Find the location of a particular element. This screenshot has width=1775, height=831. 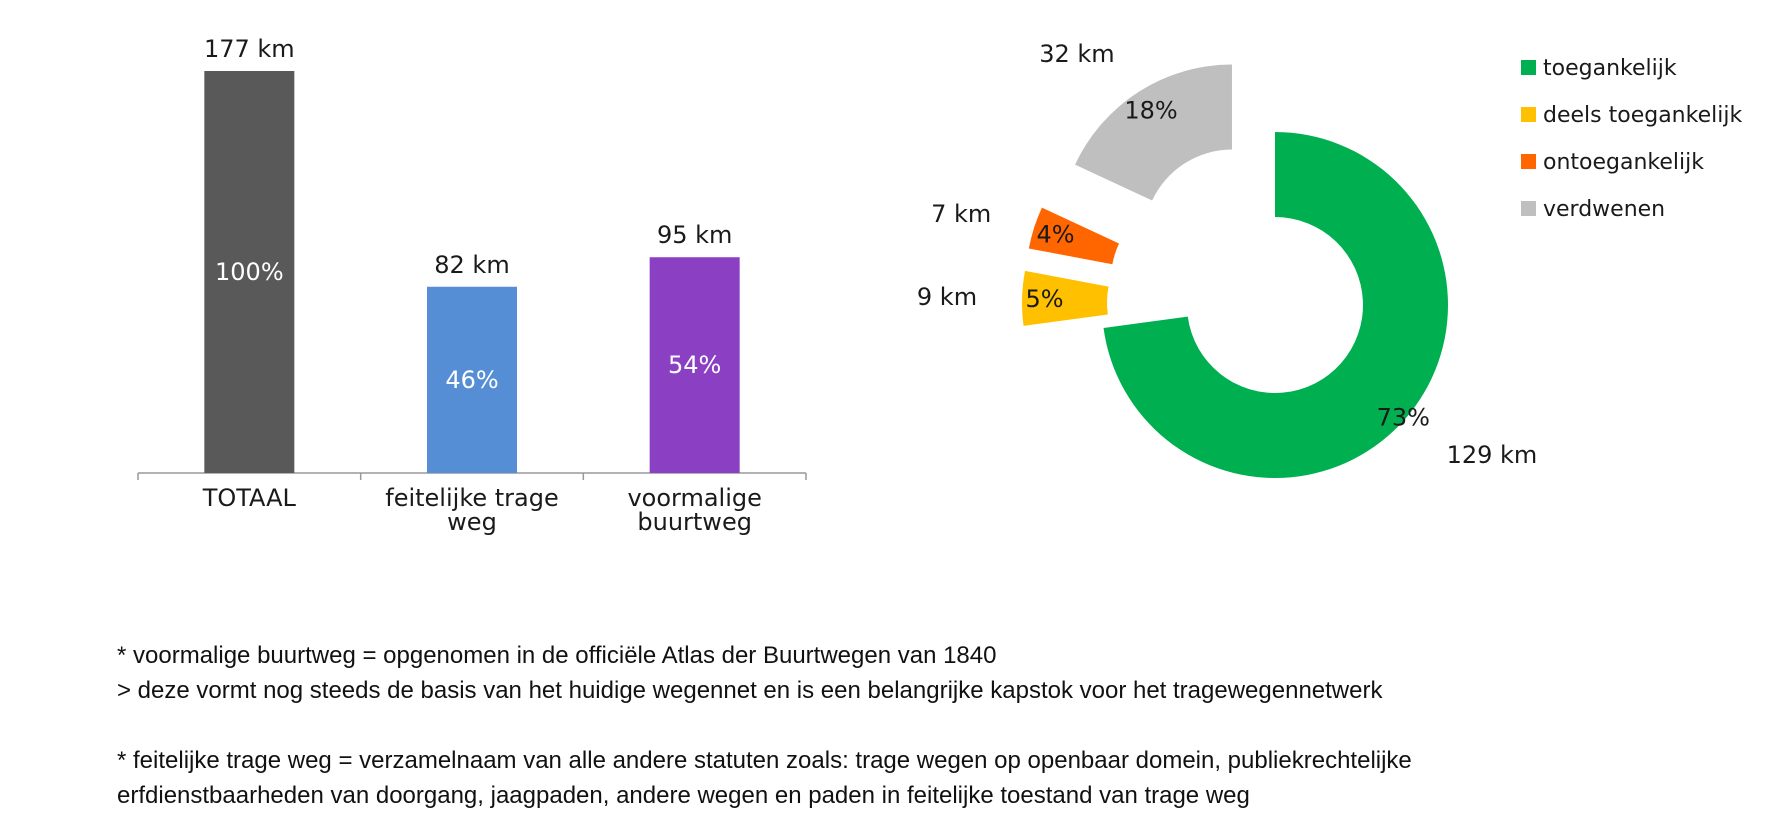

slice-value-label: 32 km is located at coordinates (1076, 54).